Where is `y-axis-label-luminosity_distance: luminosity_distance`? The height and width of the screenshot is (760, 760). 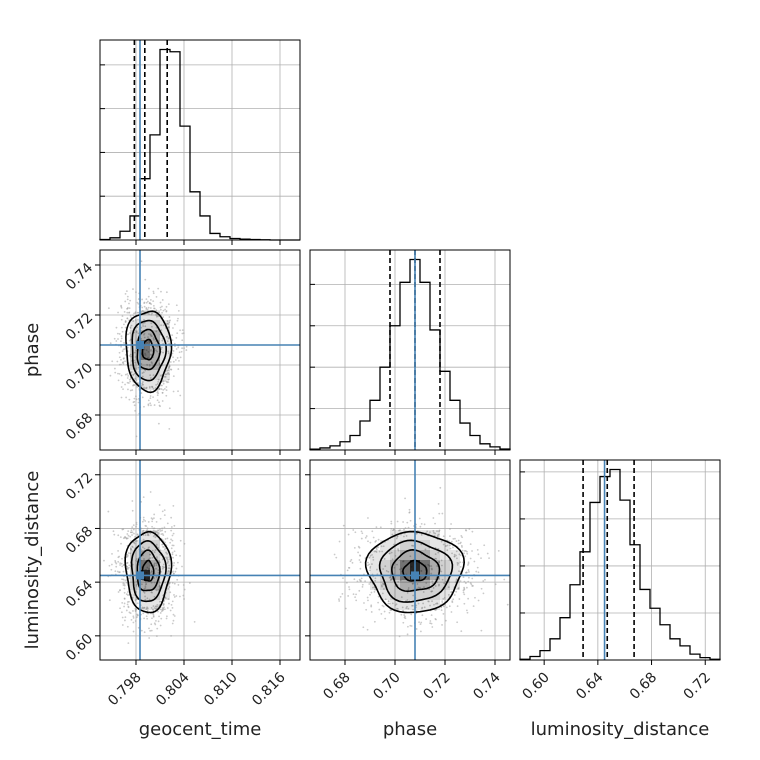 y-axis-label-luminosity_distance: luminosity_distance is located at coordinates (32, 560).